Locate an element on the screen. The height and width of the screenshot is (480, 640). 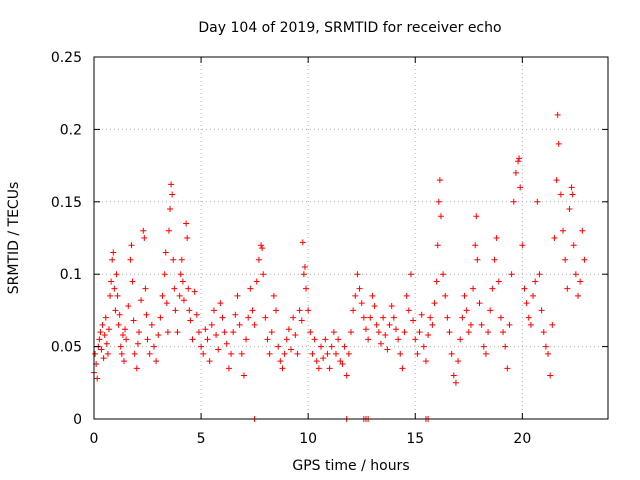
y-tick-label: 0.25 is located at coordinates (66, 58).